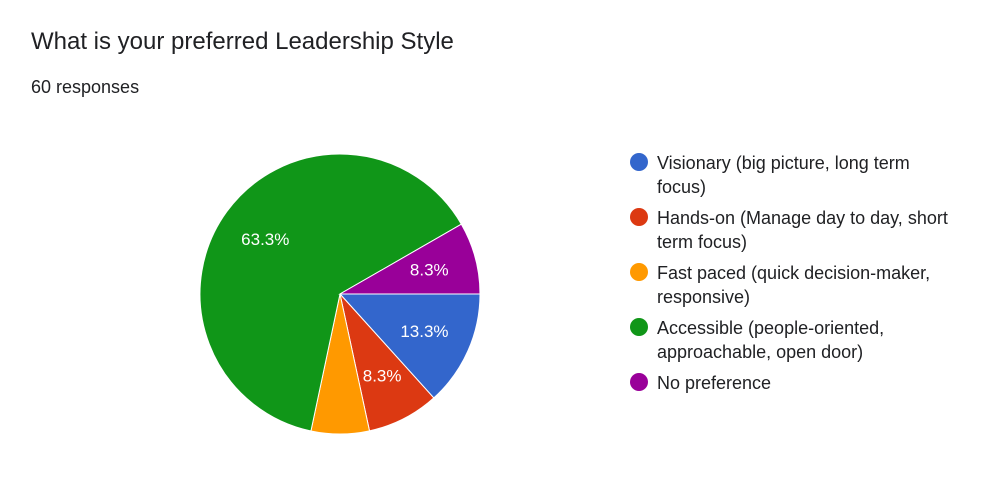  I want to click on legend-item: Visionary (big picture, long term focus), so click(790, 175).